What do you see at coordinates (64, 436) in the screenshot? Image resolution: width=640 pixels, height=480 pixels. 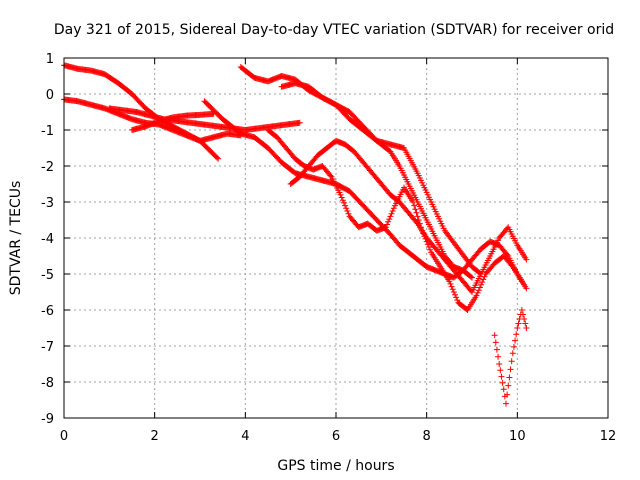 I see `x-tick-label: 0` at bounding box center [64, 436].